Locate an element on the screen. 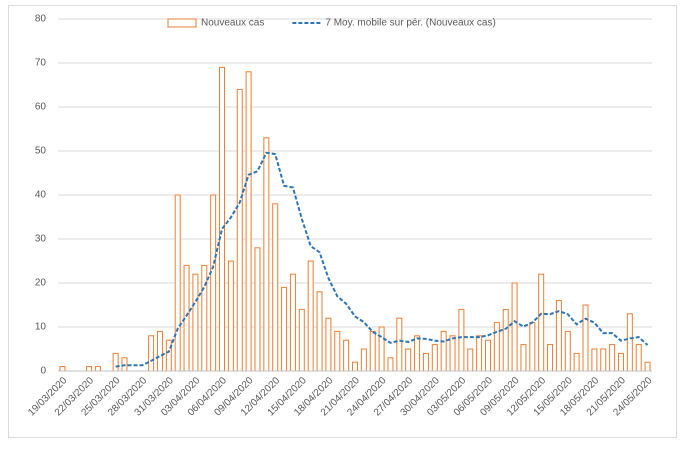 Image resolution: width=684 pixels, height=449 pixels. y-tick-label: 10 is located at coordinates (41, 327).